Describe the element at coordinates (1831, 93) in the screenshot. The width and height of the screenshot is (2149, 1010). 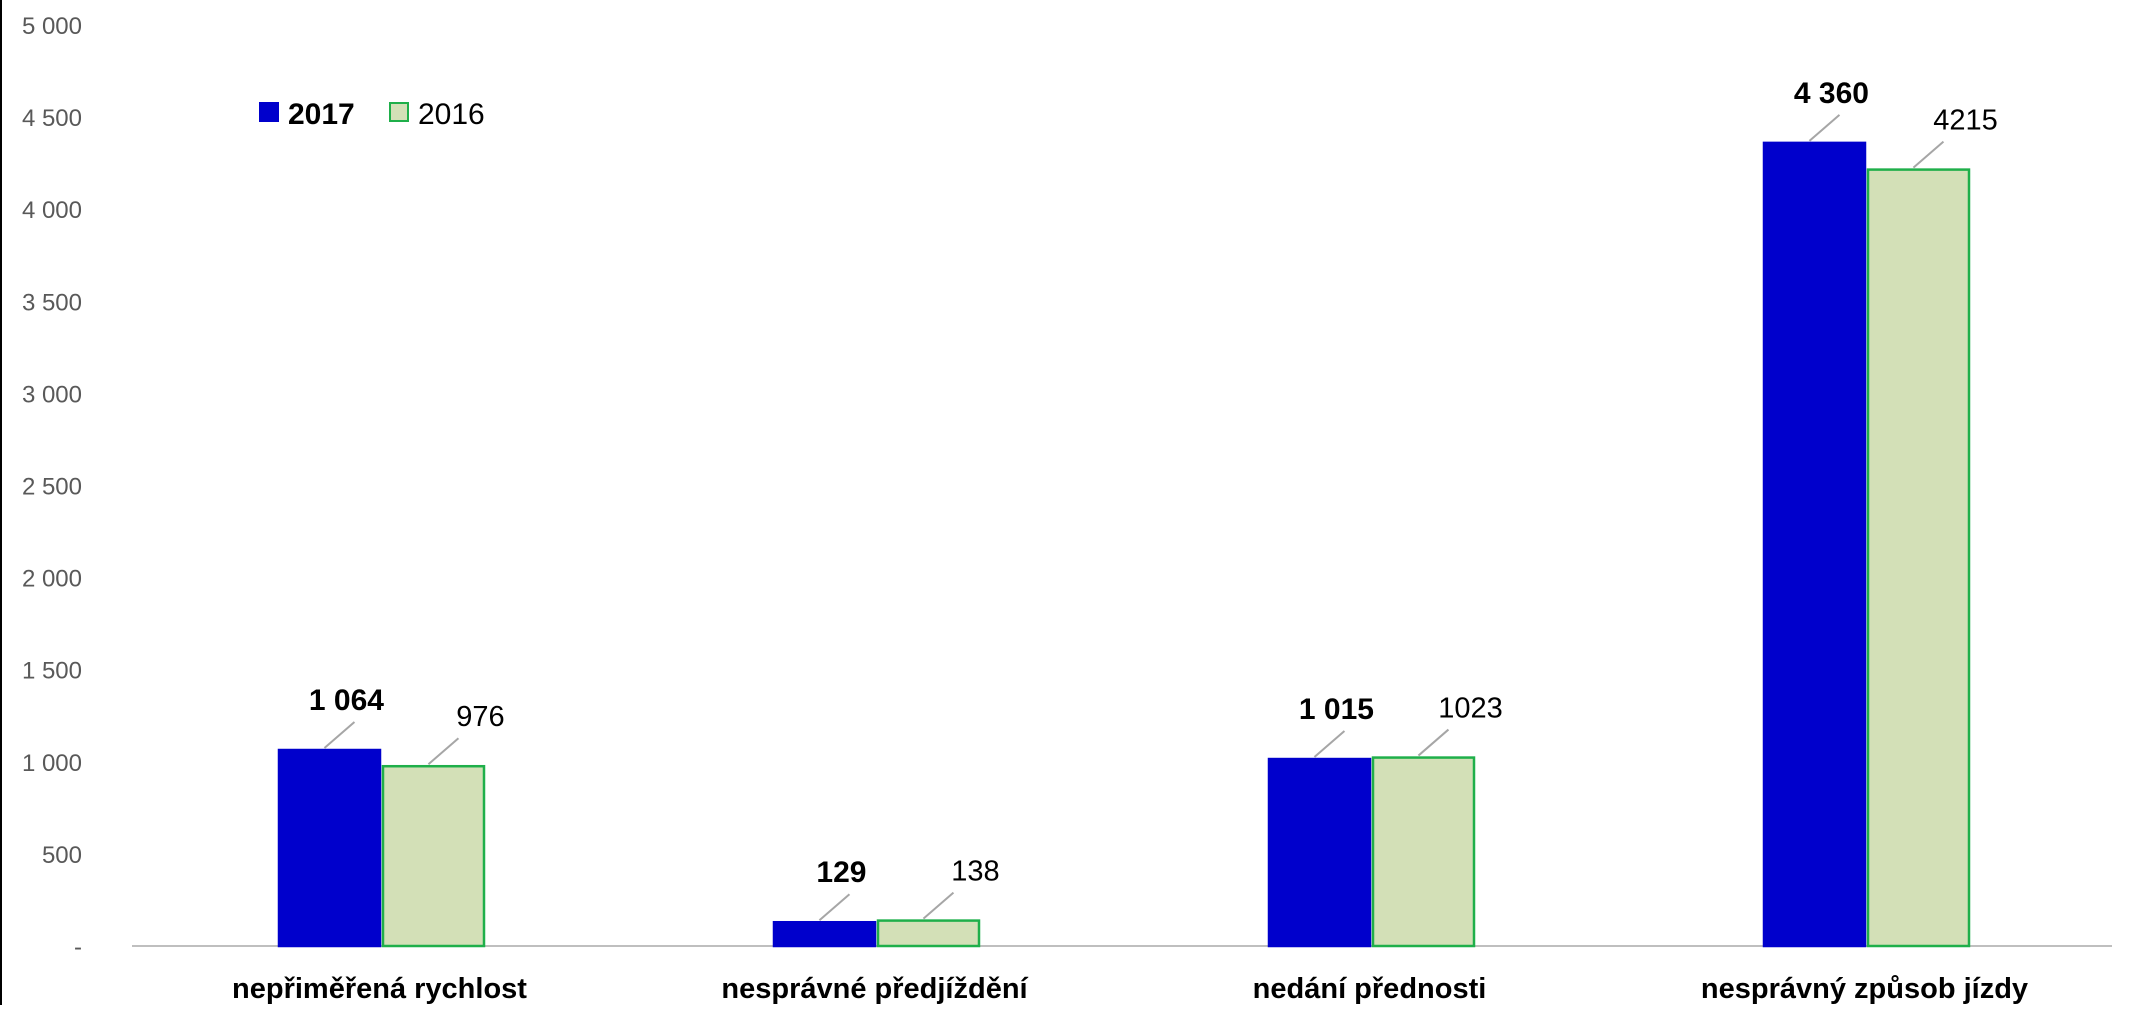
I see `data-label-2017: 4 360` at that location.